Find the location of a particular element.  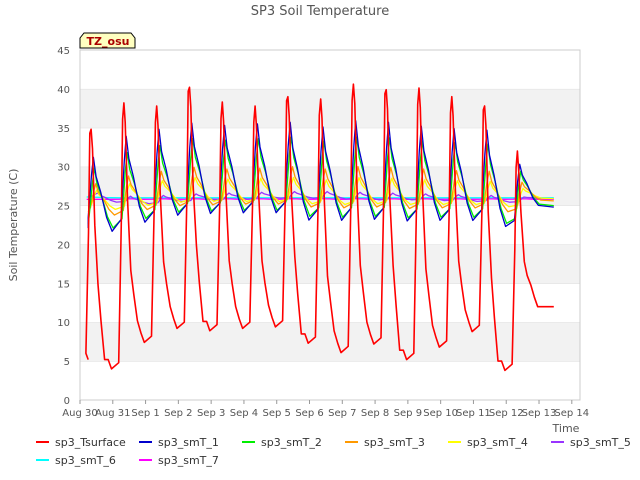

legend-label: sp3_smT_1 is located at coordinates (188, 442).